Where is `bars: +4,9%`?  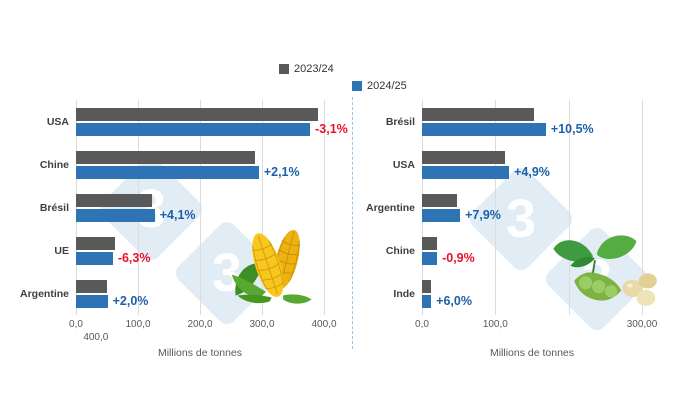 bars: +4,9% is located at coordinates (532, 164).